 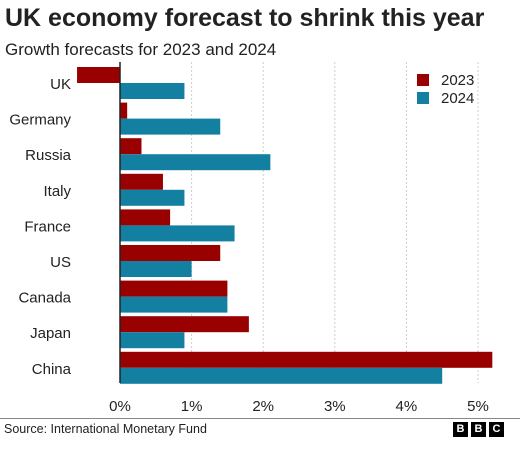 I want to click on category-label: Germany, so click(x=40, y=120).